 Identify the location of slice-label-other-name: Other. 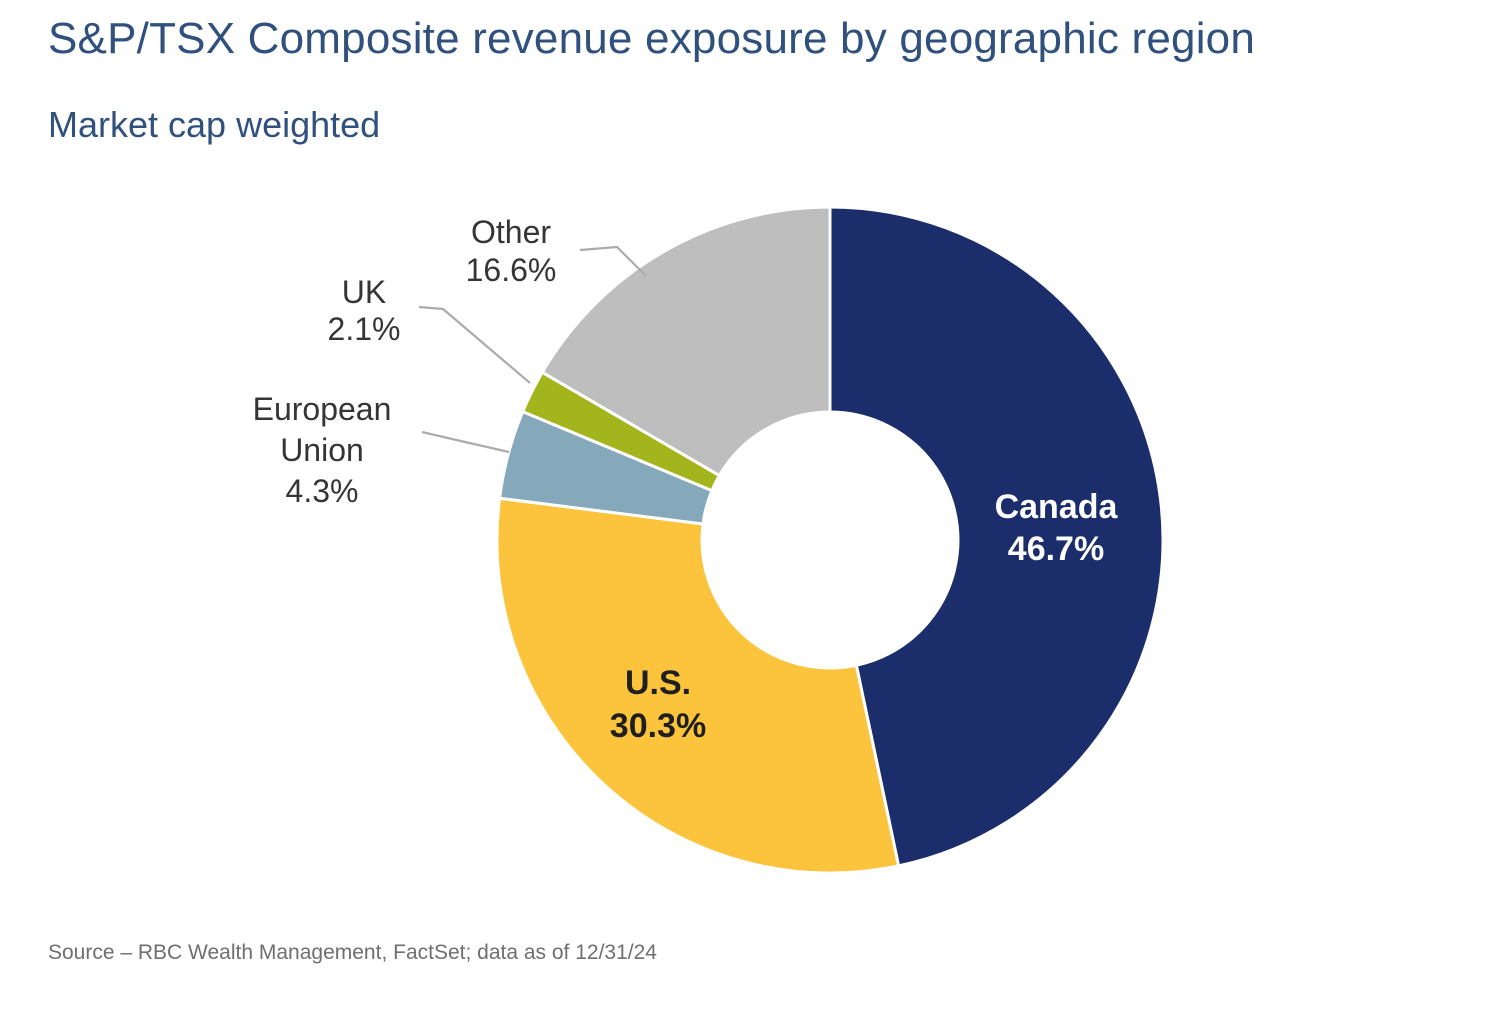
(511, 232).